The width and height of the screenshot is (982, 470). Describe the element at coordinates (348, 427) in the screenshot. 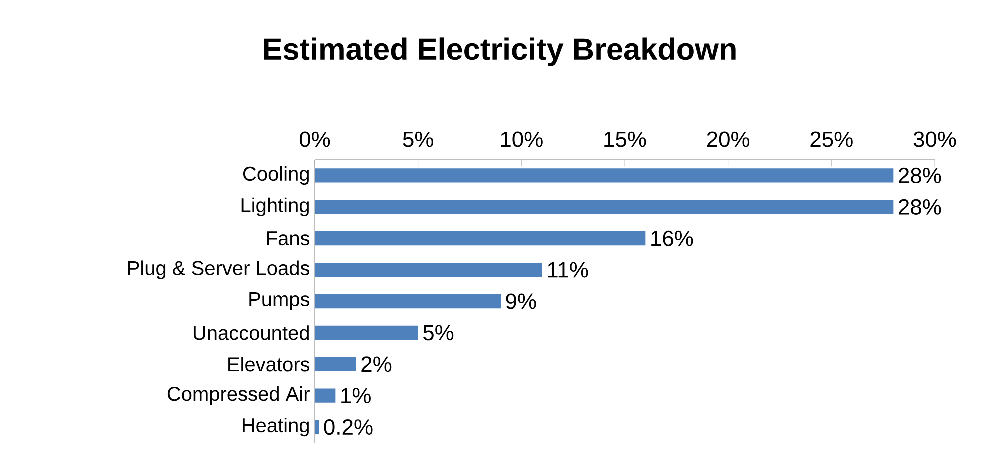

I see `data-label: 0.2%` at that location.